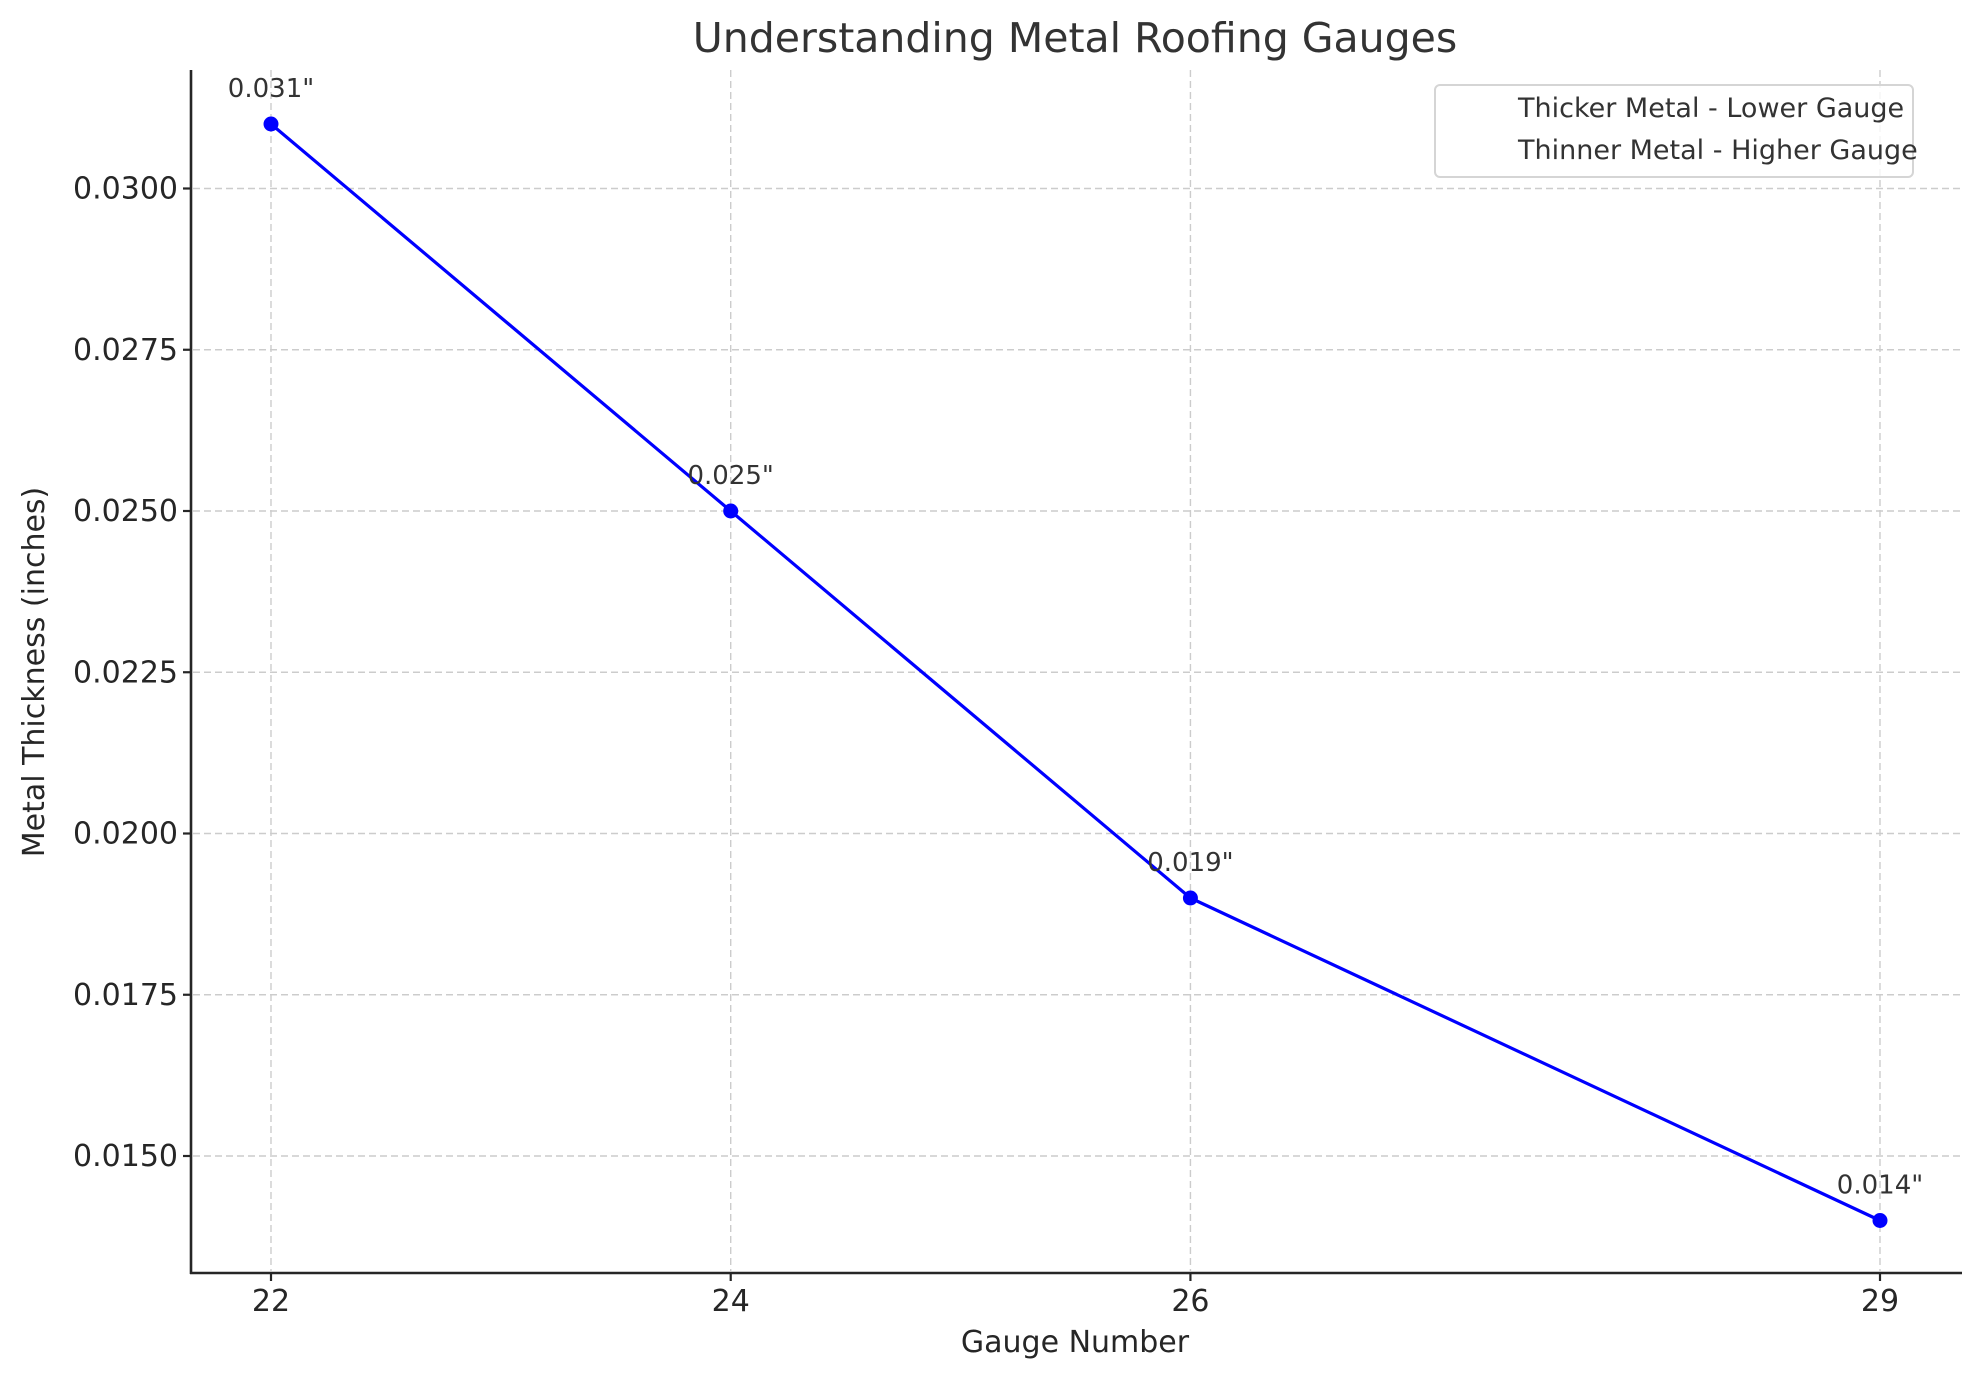  I want to click on x-tick-label: 29, so click(1880, 1301).